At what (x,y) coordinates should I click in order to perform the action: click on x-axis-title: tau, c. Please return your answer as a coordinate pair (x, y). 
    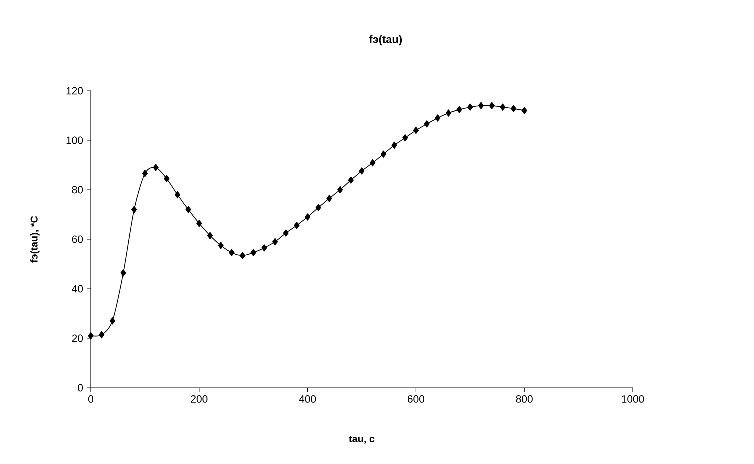
    Looking at the image, I should click on (362, 440).